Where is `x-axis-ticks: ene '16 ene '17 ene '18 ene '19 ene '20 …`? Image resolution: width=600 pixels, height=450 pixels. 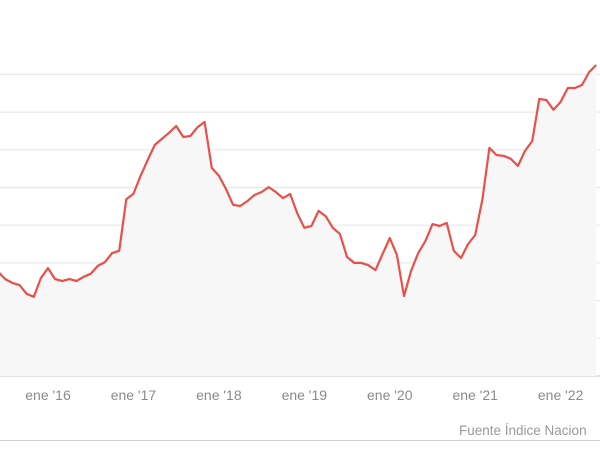 x-axis-ticks: ene '16 ene '17 ene '18 ene '19 ene '20 … is located at coordinates (304, 395).